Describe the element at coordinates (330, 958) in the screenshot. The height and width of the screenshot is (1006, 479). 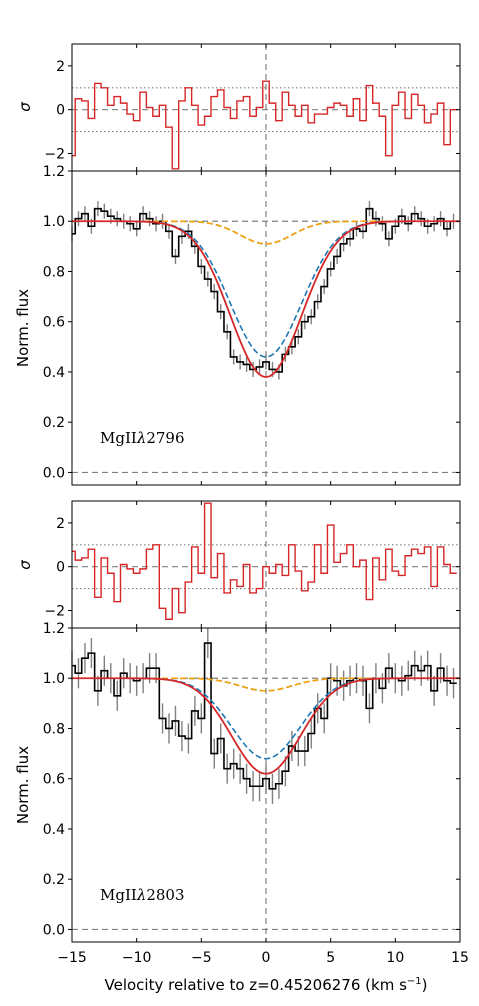
I see `x-tick-label: 5` at that location.